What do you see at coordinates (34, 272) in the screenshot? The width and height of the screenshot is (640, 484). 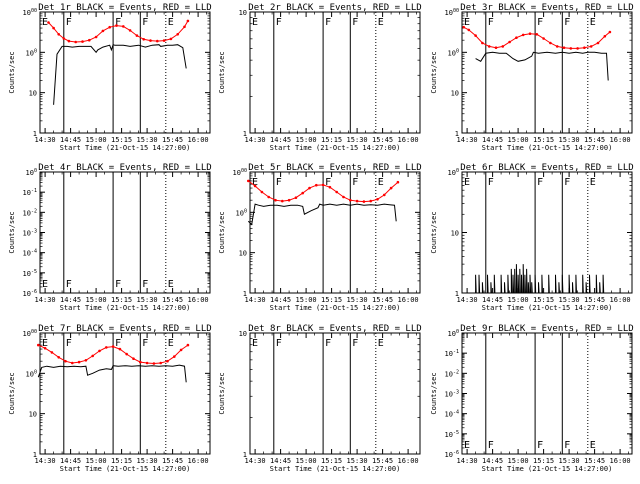 I see `y-tick-exponent: -5` at bounding box center [34, 272].